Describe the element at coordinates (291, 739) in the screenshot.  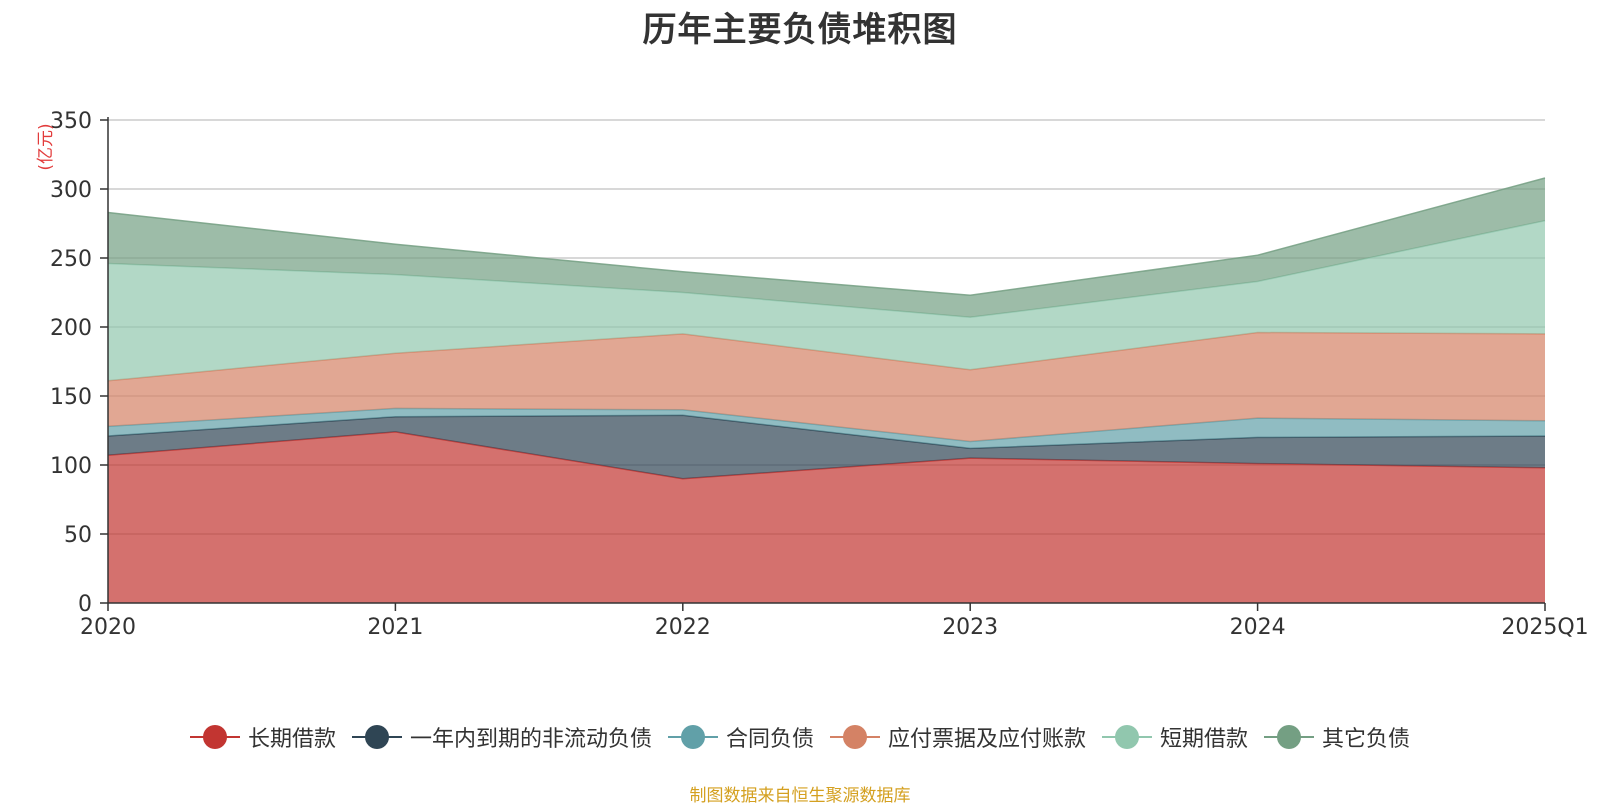
I see `legend-label: 长期借款` at that location.